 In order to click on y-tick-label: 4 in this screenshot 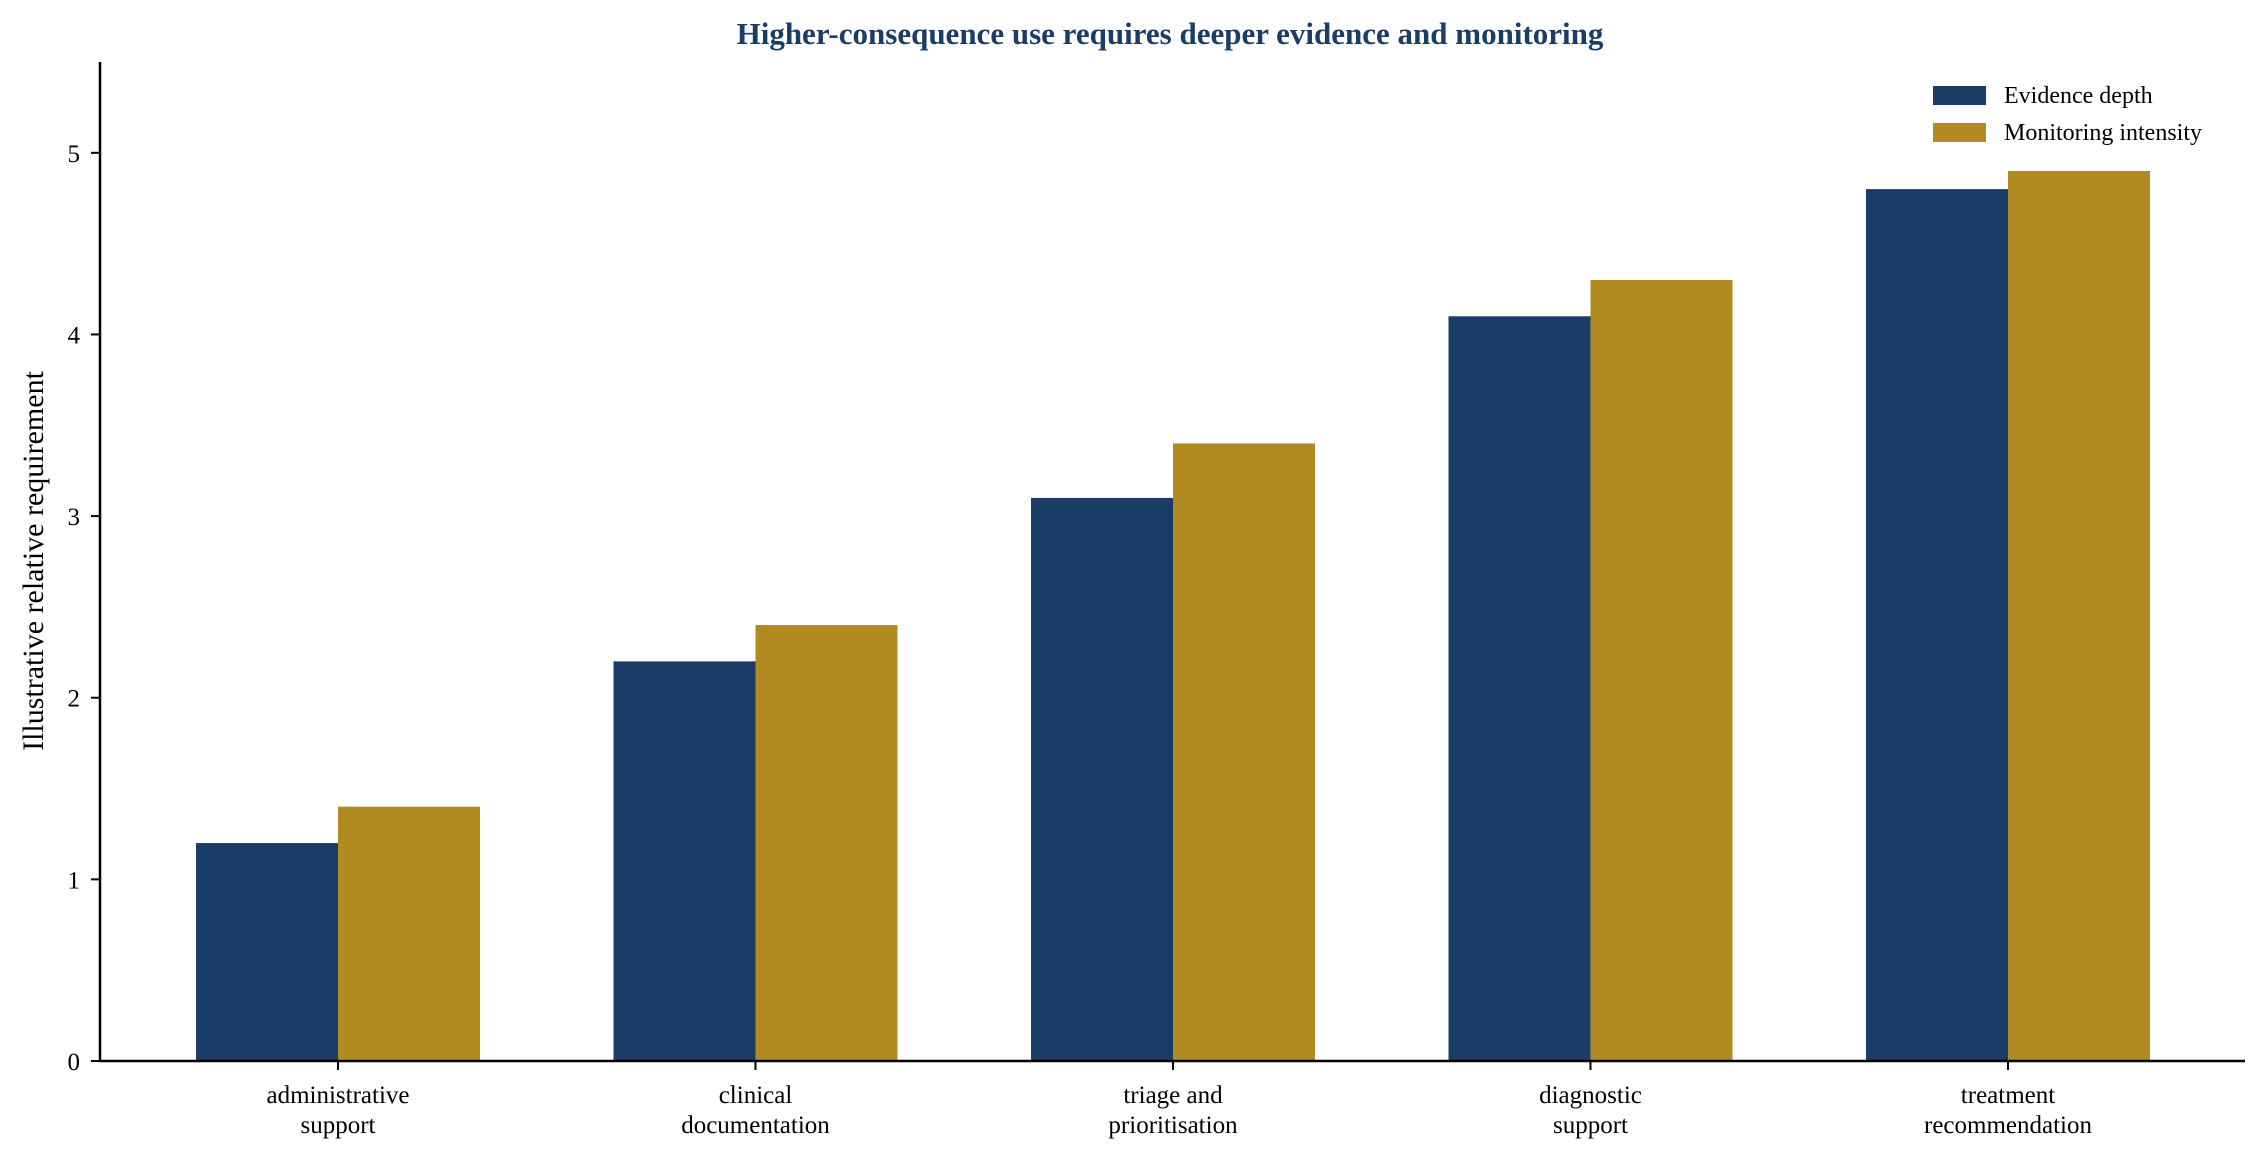, I will do `click(74, 335)`.